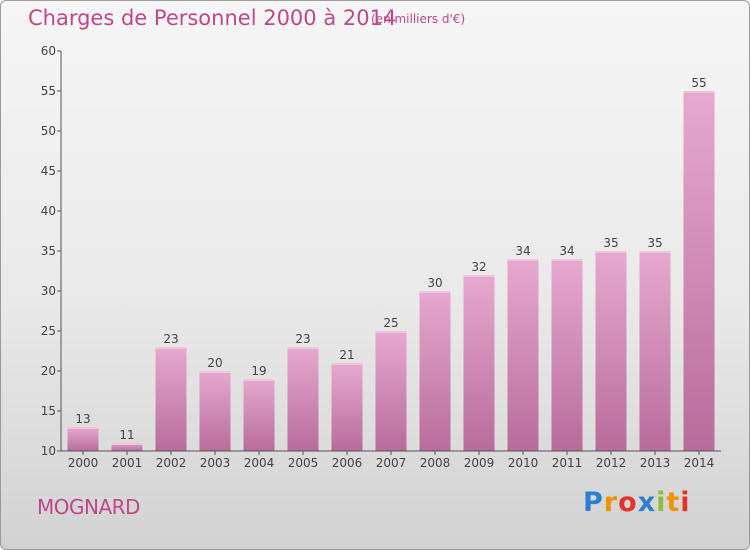 Image resolution: width=750 pixels, height=550 pixels. I want to click on y-tick-label: 35, so click(48, 251).